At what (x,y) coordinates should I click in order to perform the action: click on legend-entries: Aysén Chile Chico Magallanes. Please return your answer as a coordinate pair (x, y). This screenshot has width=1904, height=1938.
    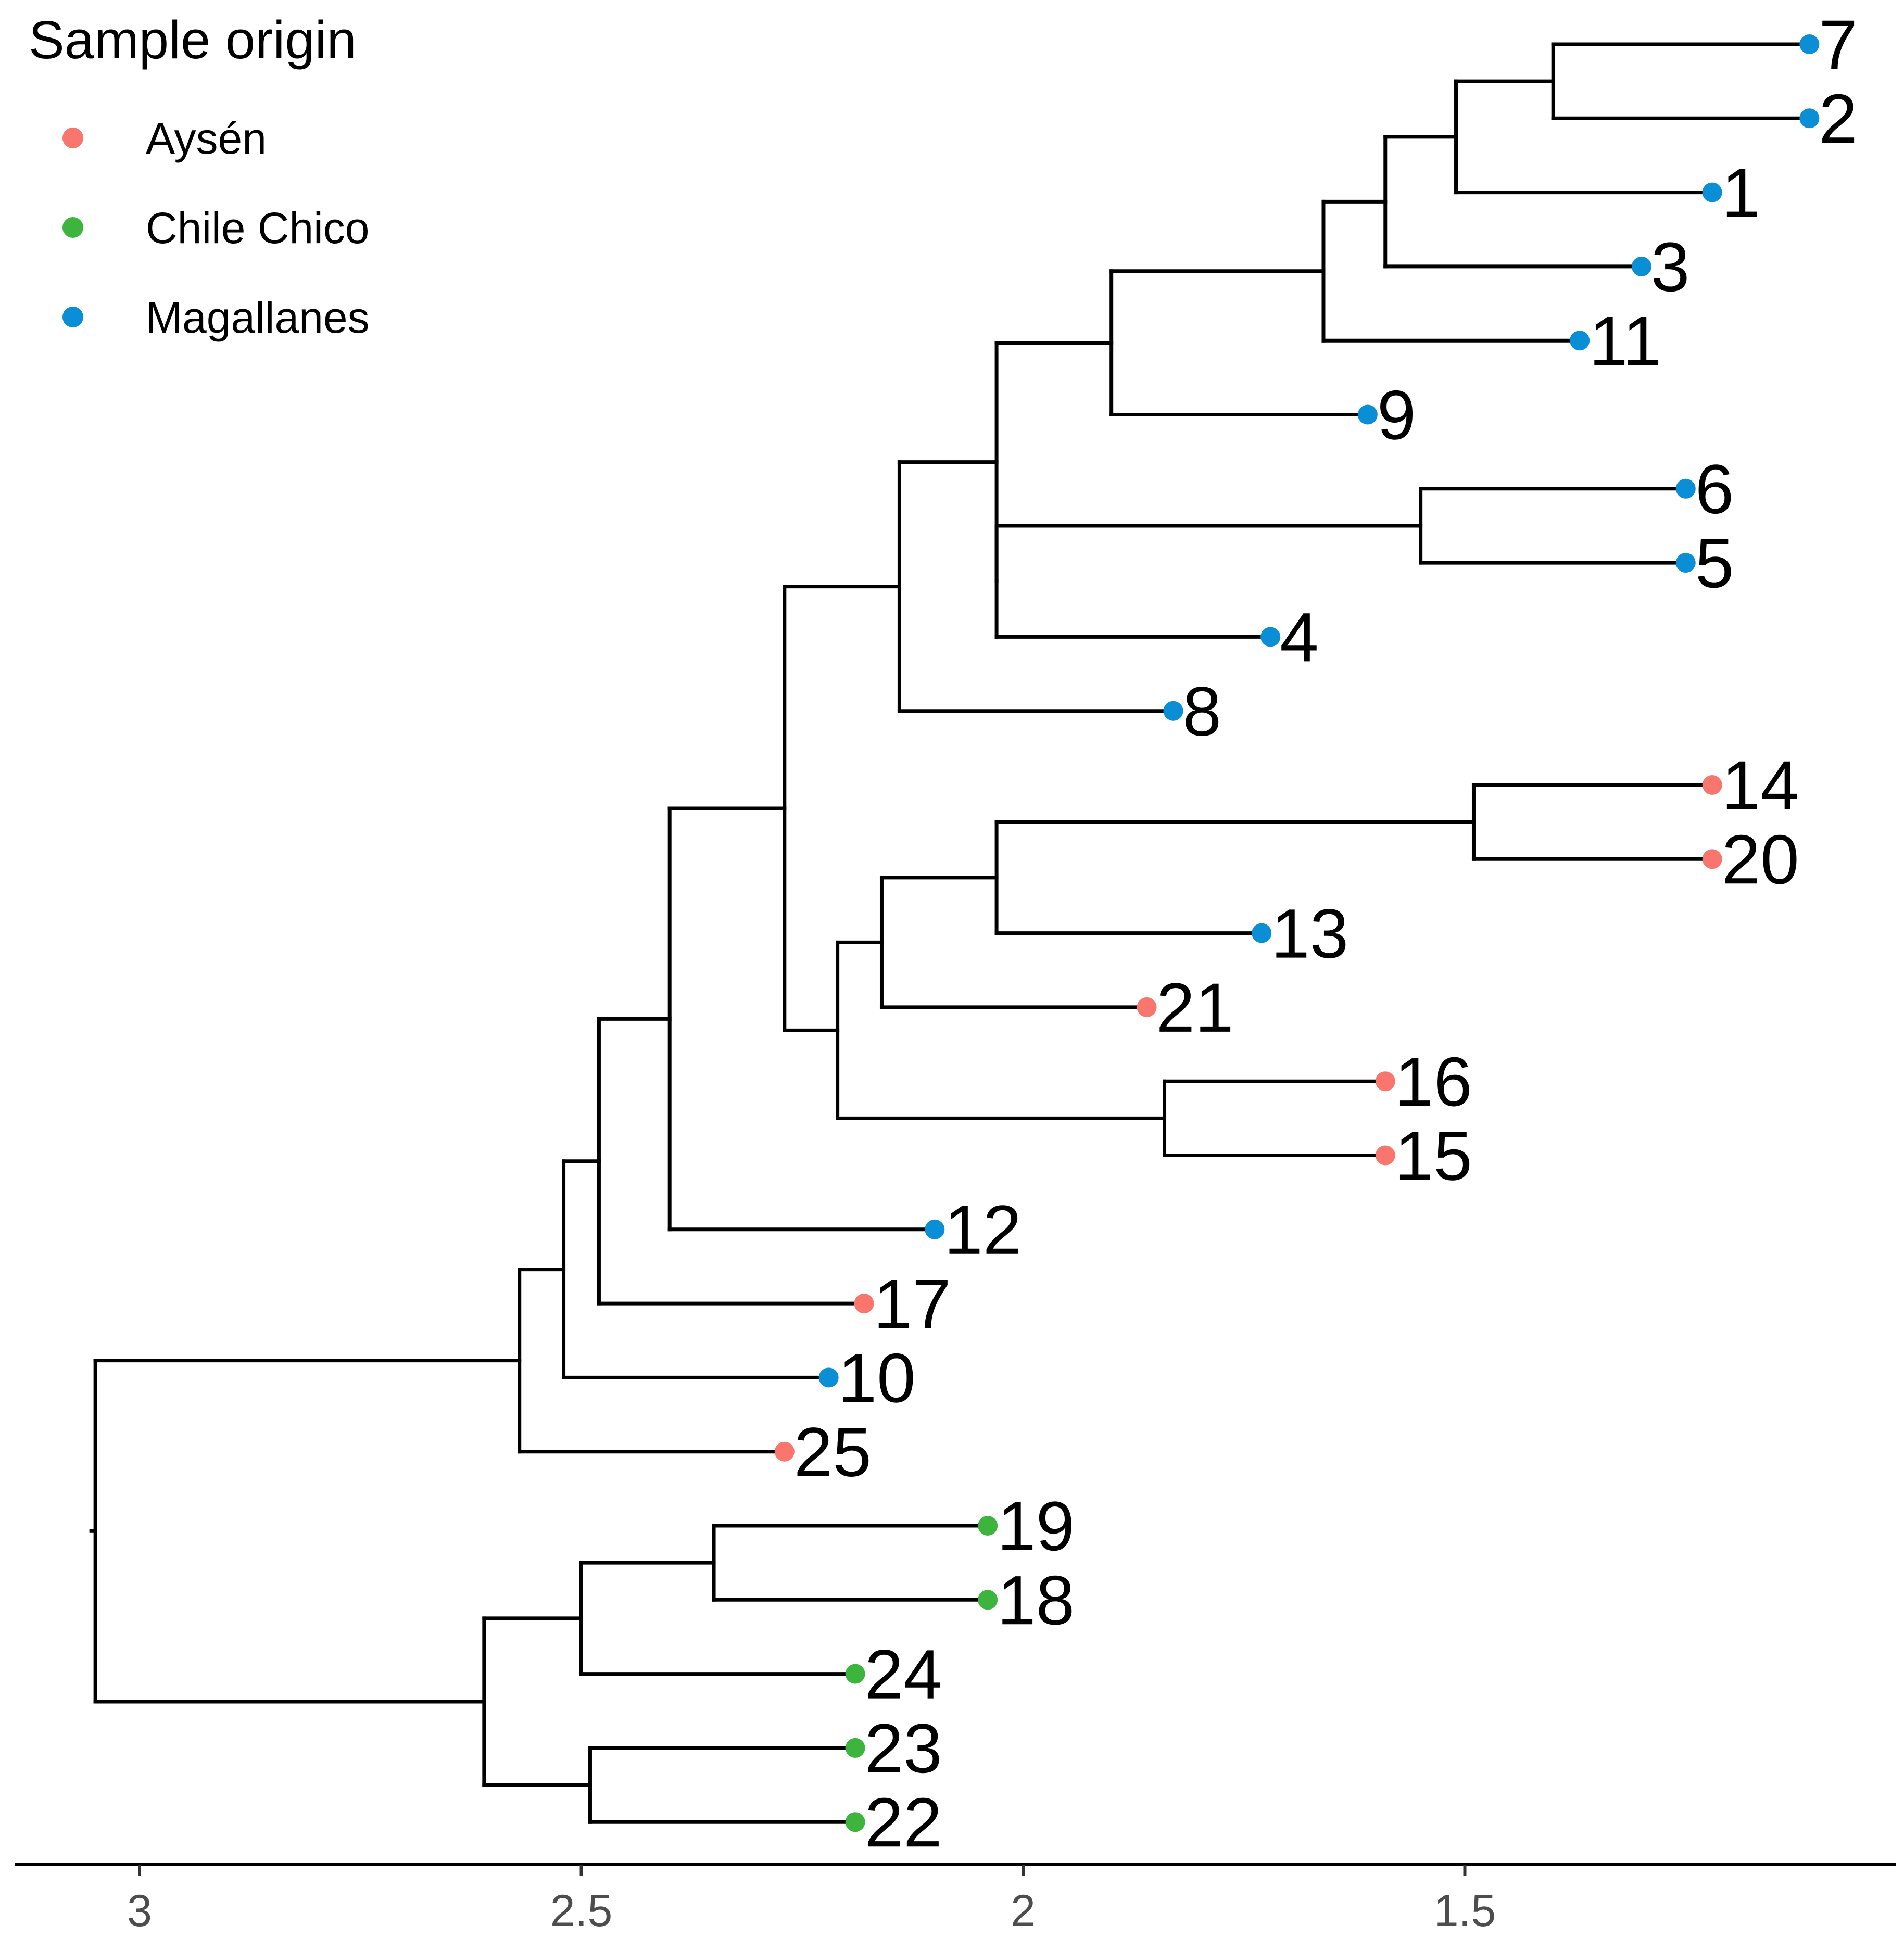
    Looking at the image, I should click on (216, 228).